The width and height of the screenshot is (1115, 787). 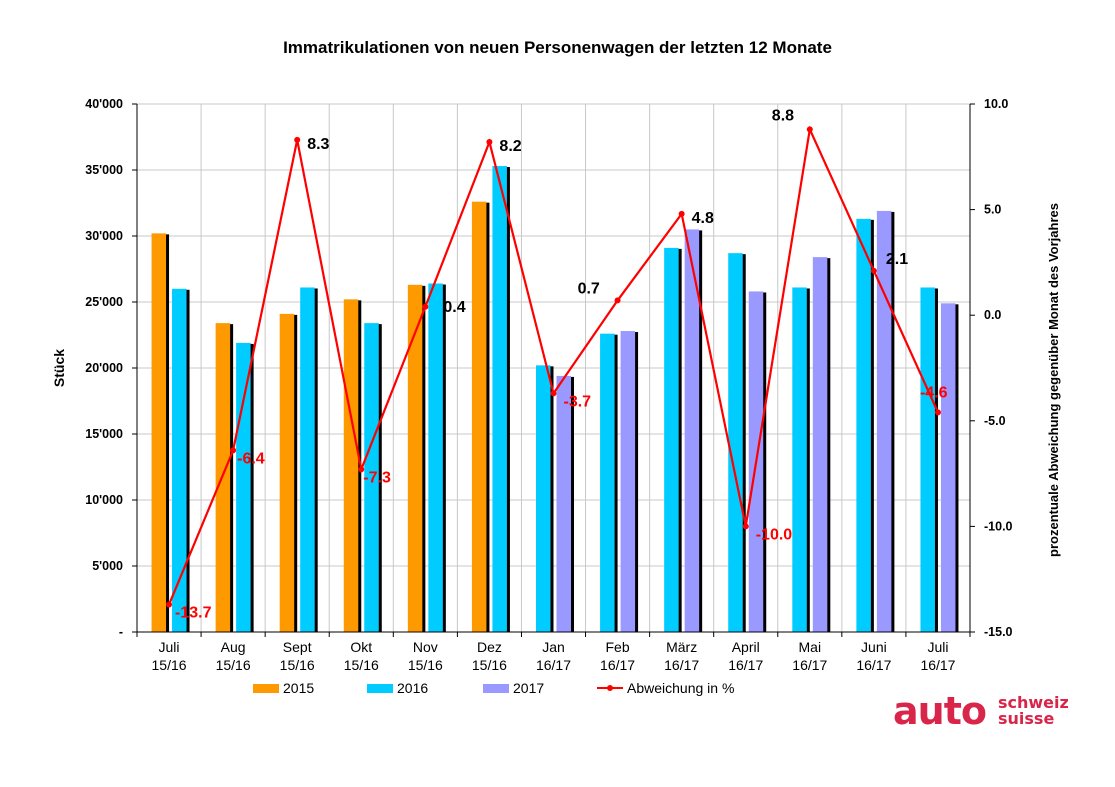 I want to click on y2-tick-label: 10.0, so click(x=996, y=104).